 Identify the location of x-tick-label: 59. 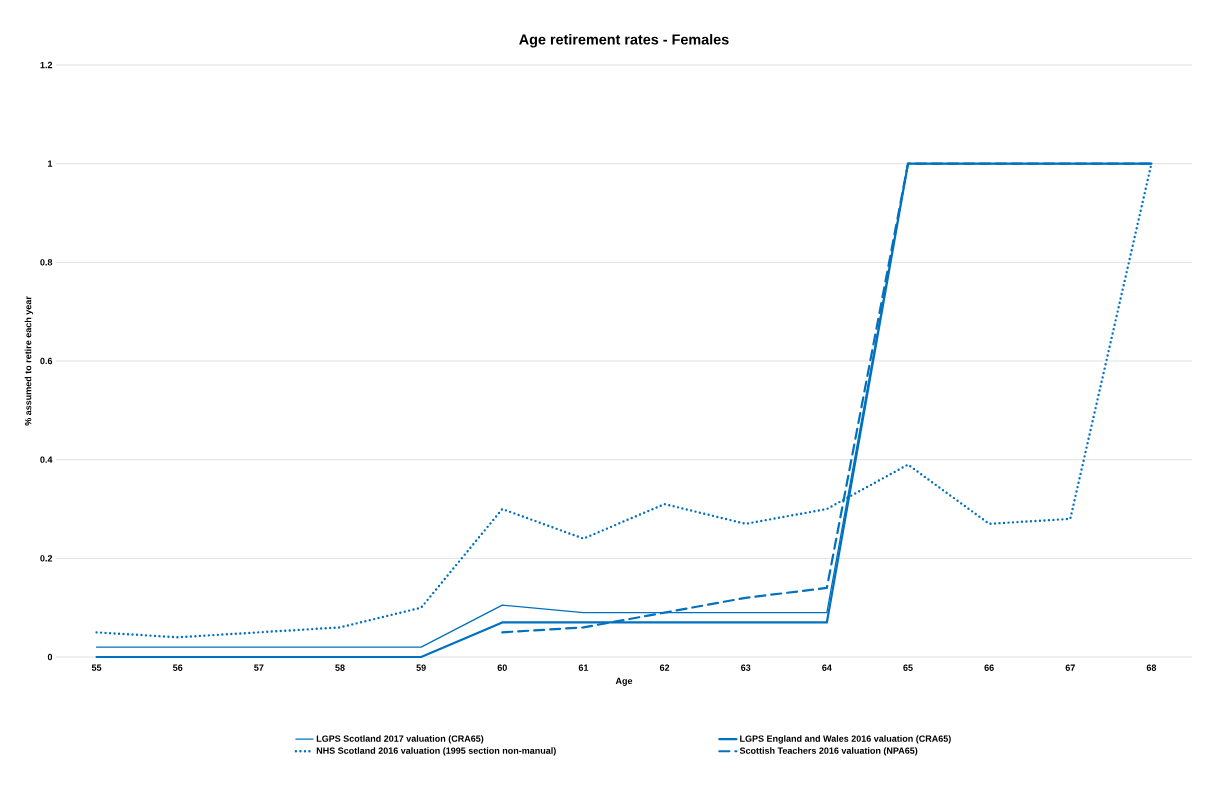
(421, 667).